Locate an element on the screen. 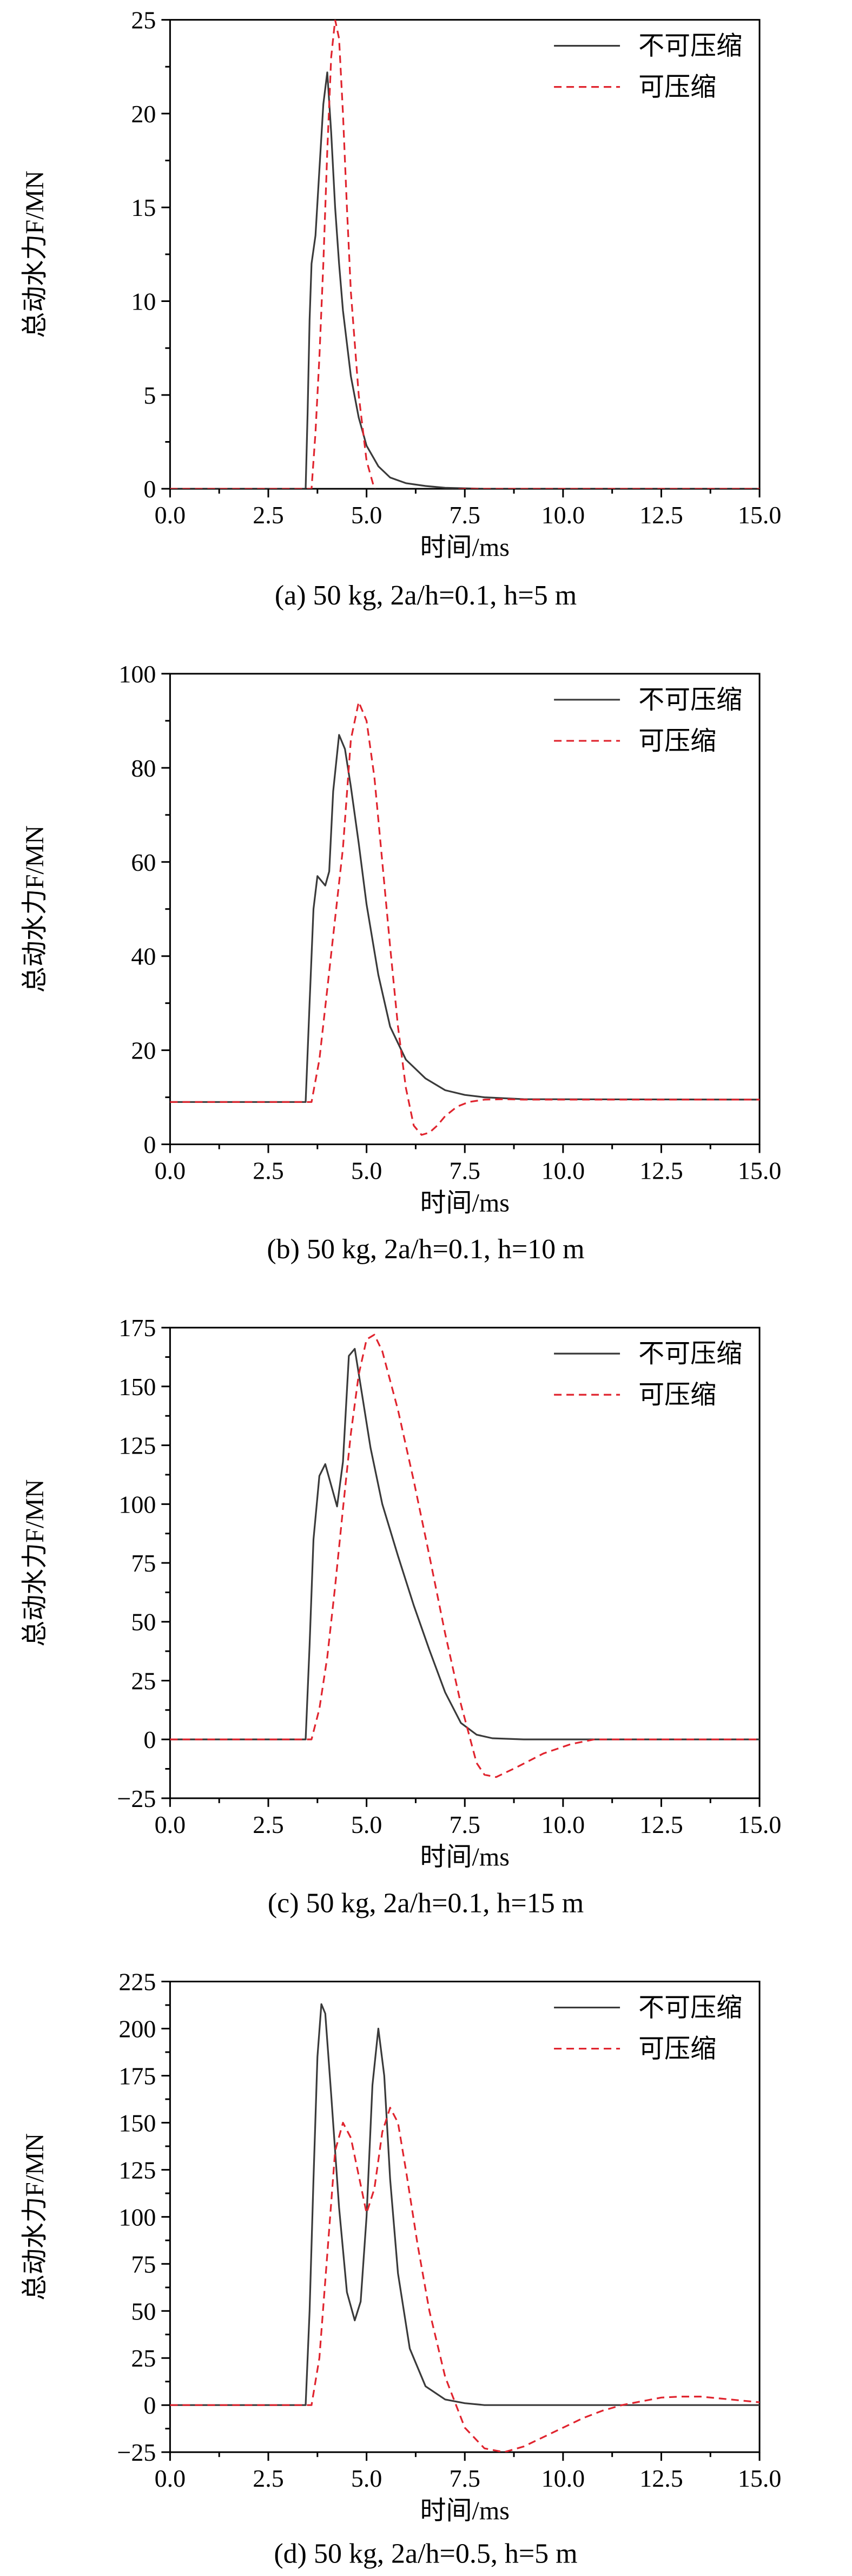 Image resolution: width=852 pixels, height=2576 pixels. panel-caption: (c) 50 kg, 2a/h=0.1, h=15 m is located at coordinates (426, 1903).